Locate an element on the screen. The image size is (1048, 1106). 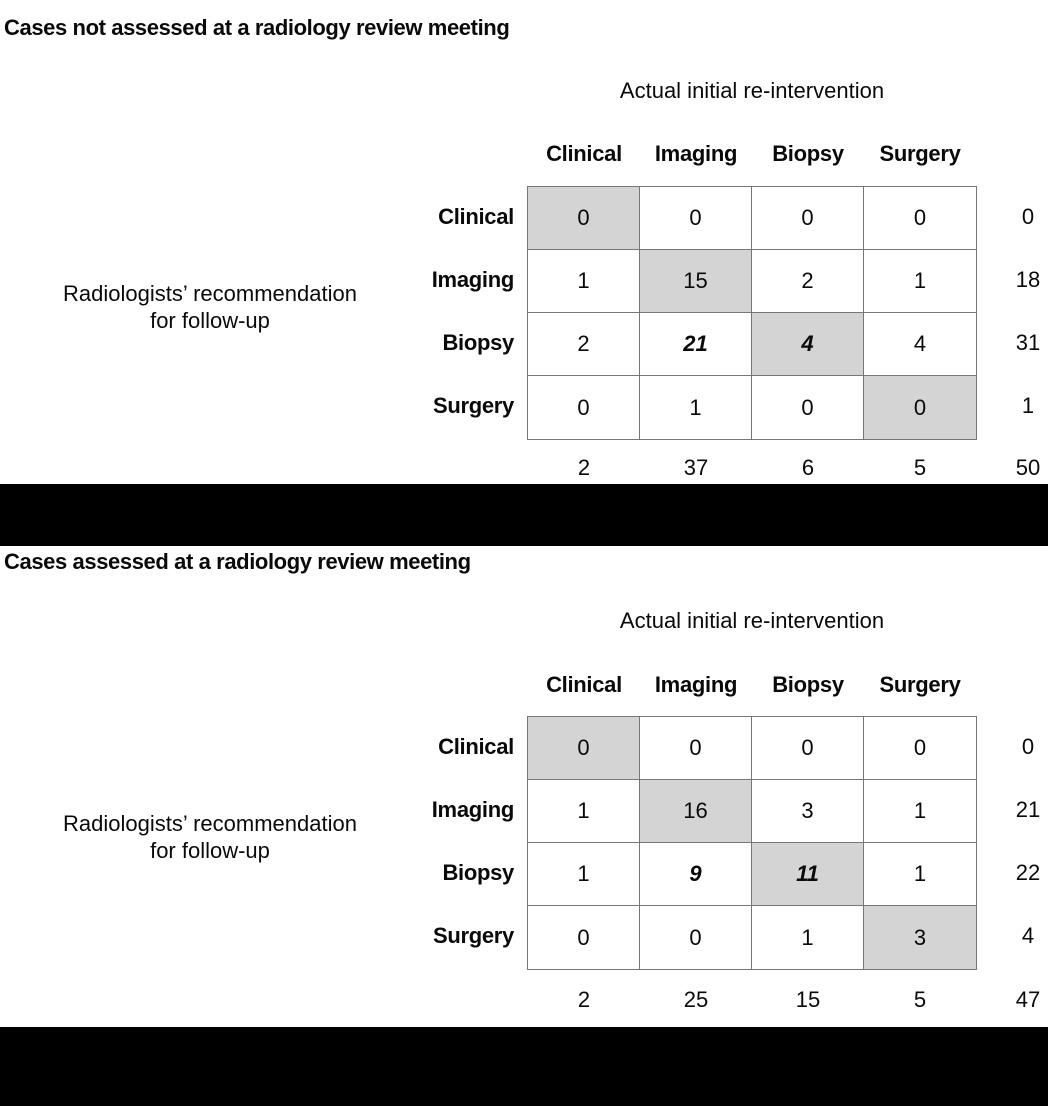
row-total: 18 is located at coordinates (1028, 279).